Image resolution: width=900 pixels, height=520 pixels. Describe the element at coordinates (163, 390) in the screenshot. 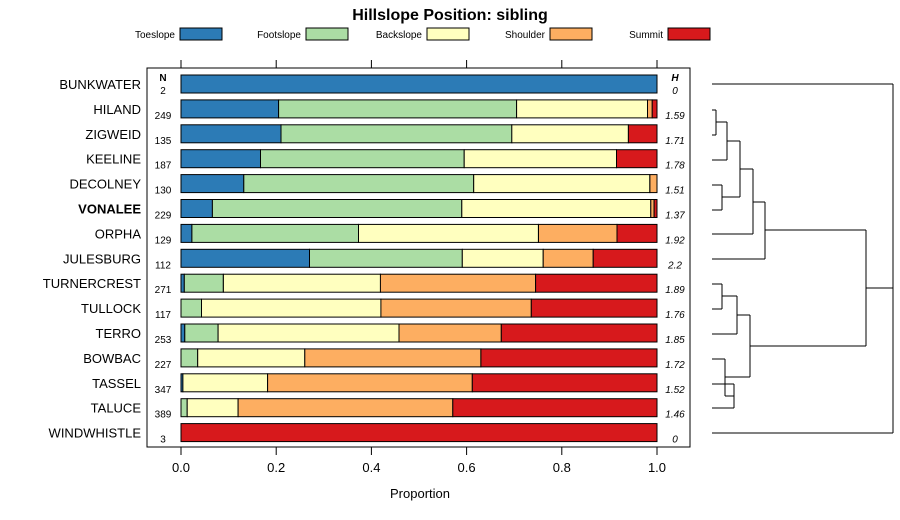

I see `n-value: 347` at that location.